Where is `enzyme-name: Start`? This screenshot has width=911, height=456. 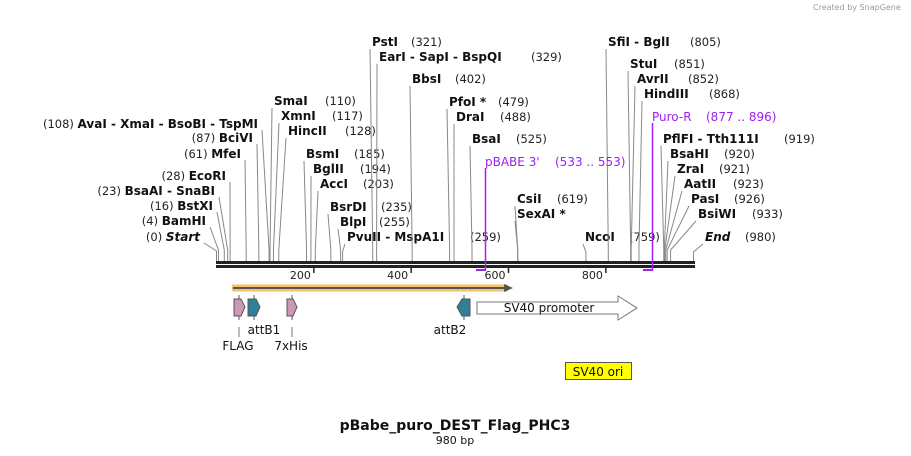
enzyme-name: Start is located at coordinates (183, 237).